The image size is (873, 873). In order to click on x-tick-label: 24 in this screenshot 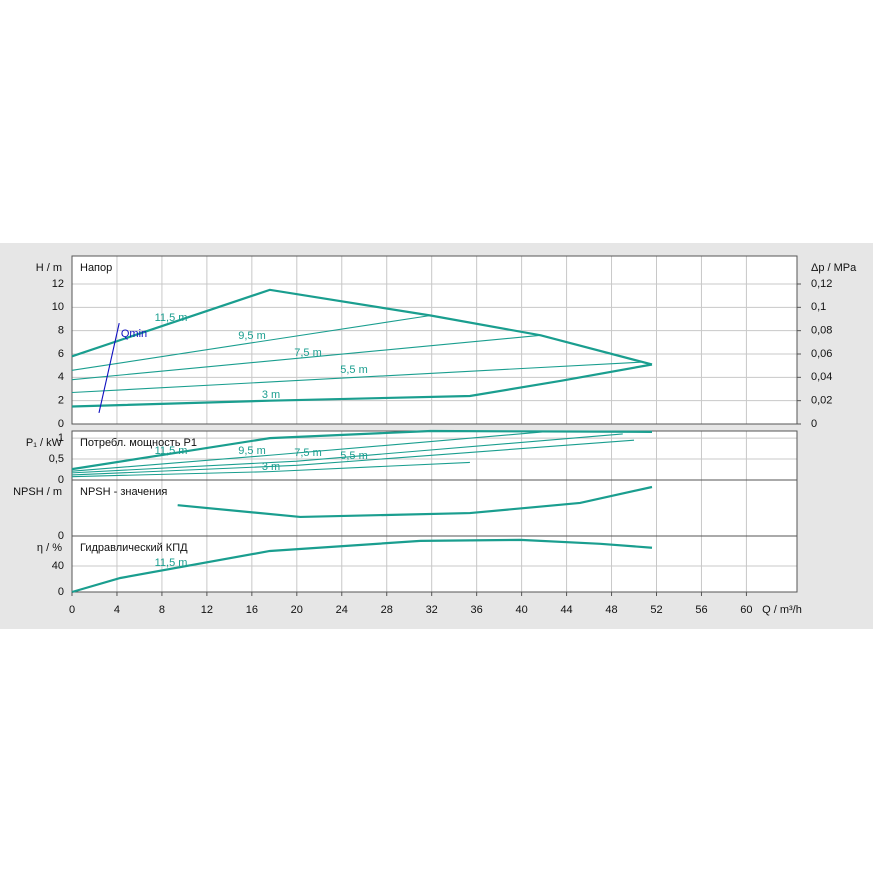, I will do `click(342, 610)`.